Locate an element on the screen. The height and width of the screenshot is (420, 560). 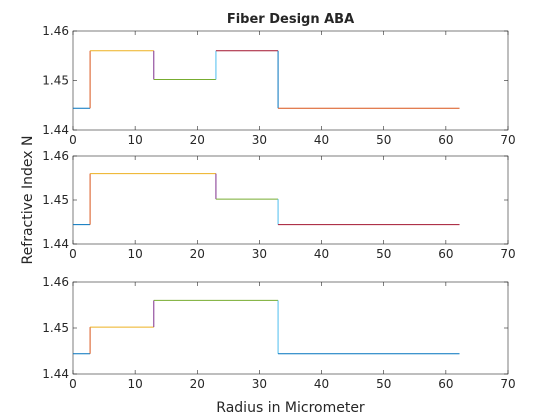
axes-2-x-tick-label: 60 is located at coordinates (445, 254).